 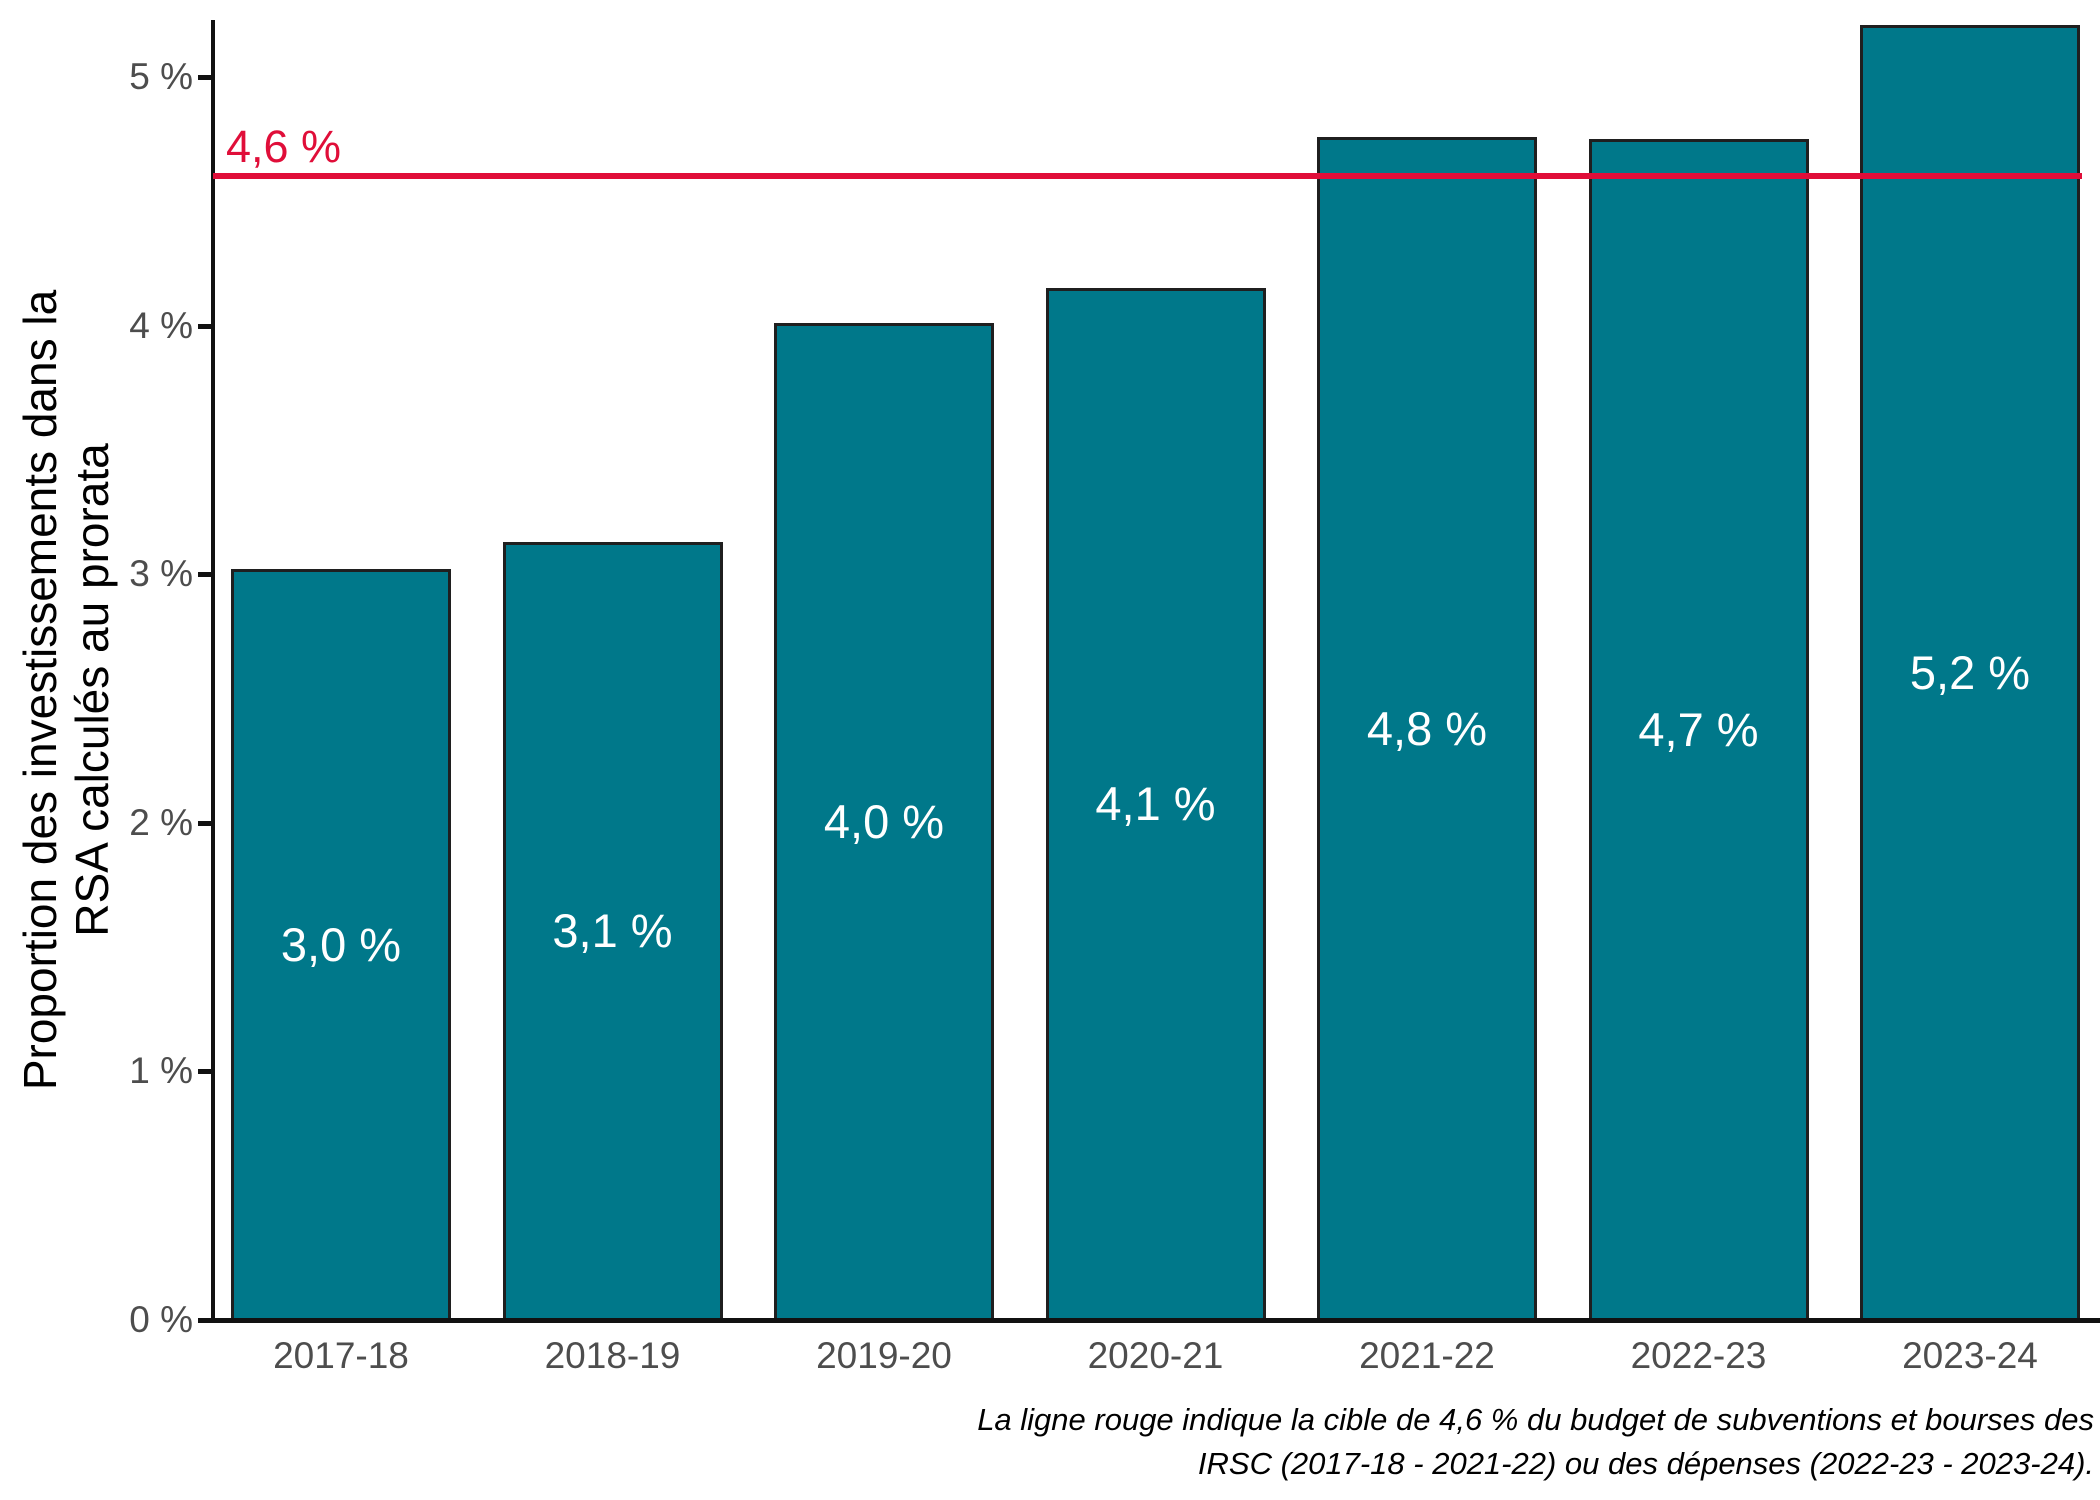 I want to click on x-axis-label-2021-22: 2021-22, so click(x=1427, y=1355).